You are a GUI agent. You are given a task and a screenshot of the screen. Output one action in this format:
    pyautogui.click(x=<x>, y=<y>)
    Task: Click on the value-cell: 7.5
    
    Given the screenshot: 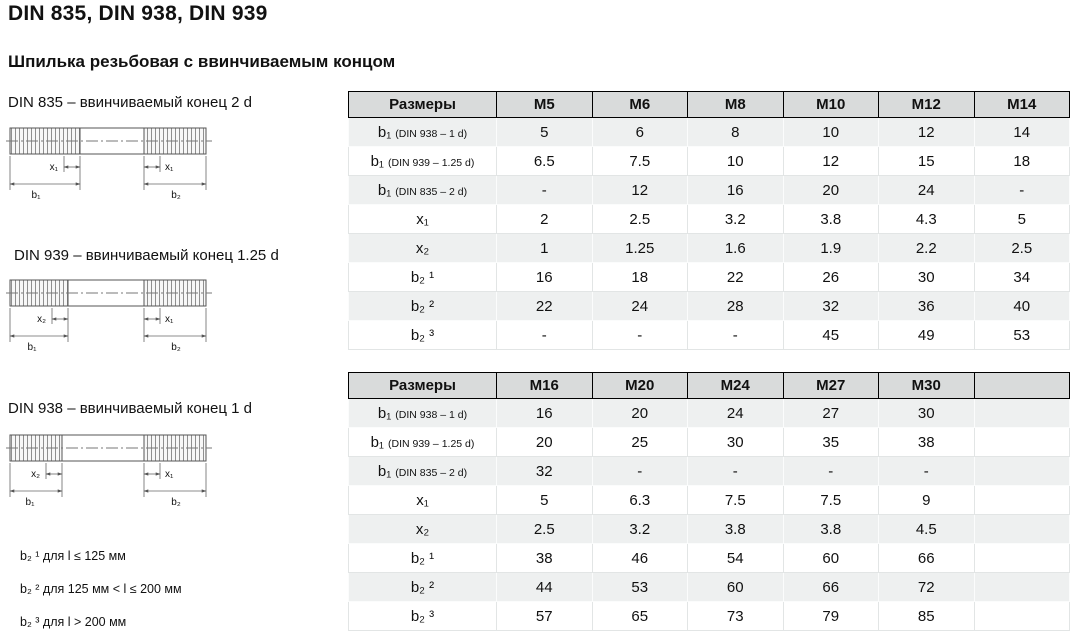 What is the action you would take?
    pyautogui.click(x=639, y=161)
    